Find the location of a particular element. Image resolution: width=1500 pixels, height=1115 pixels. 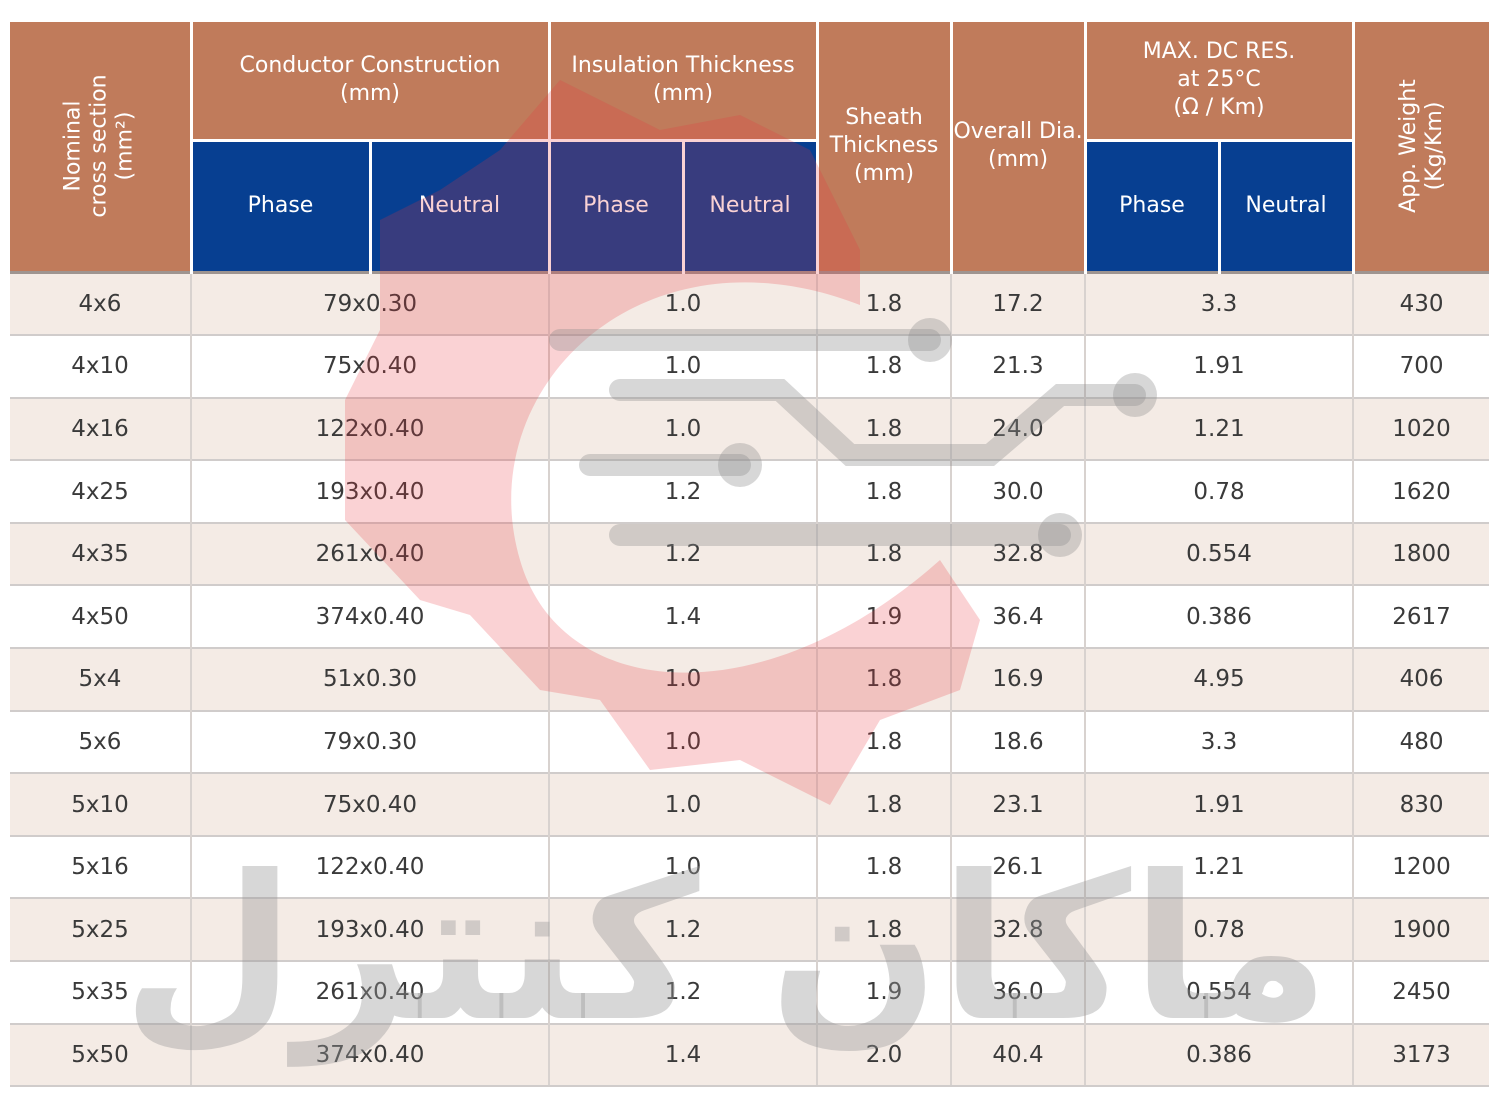

cell-overall-diameter: 16.9 is located at coordinates (1019, 679).